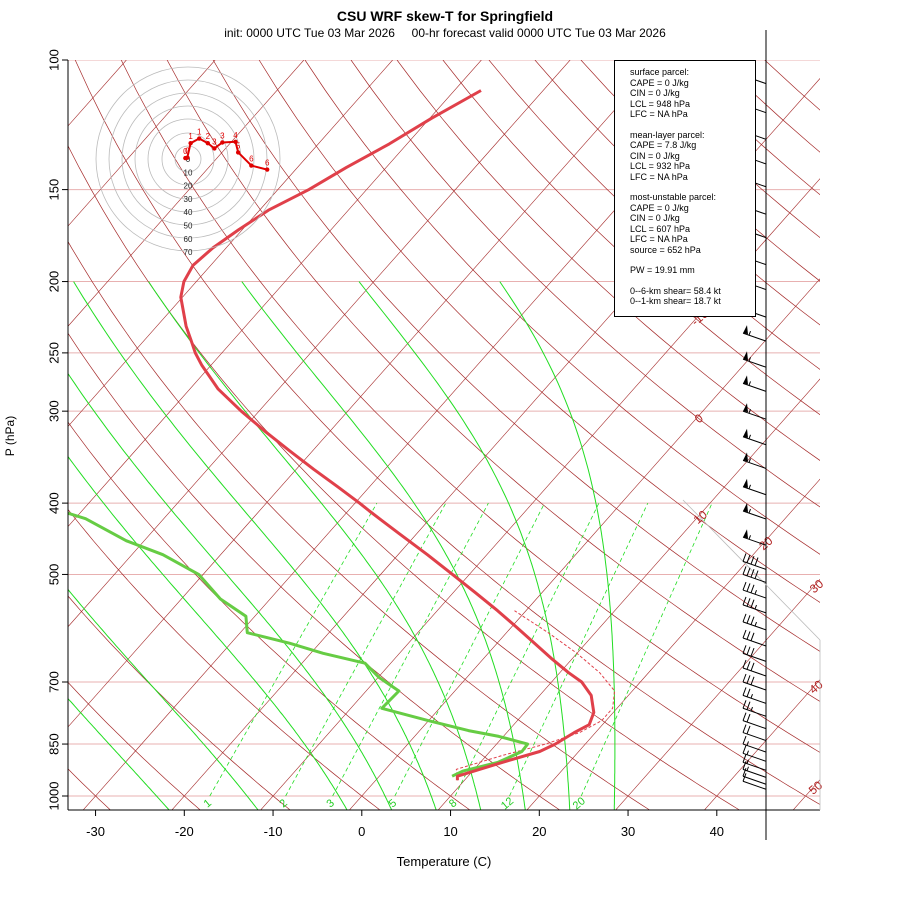 This screenshot has width=900, height=900. I want to click on y-tick-label: 200, so click(53, 282).